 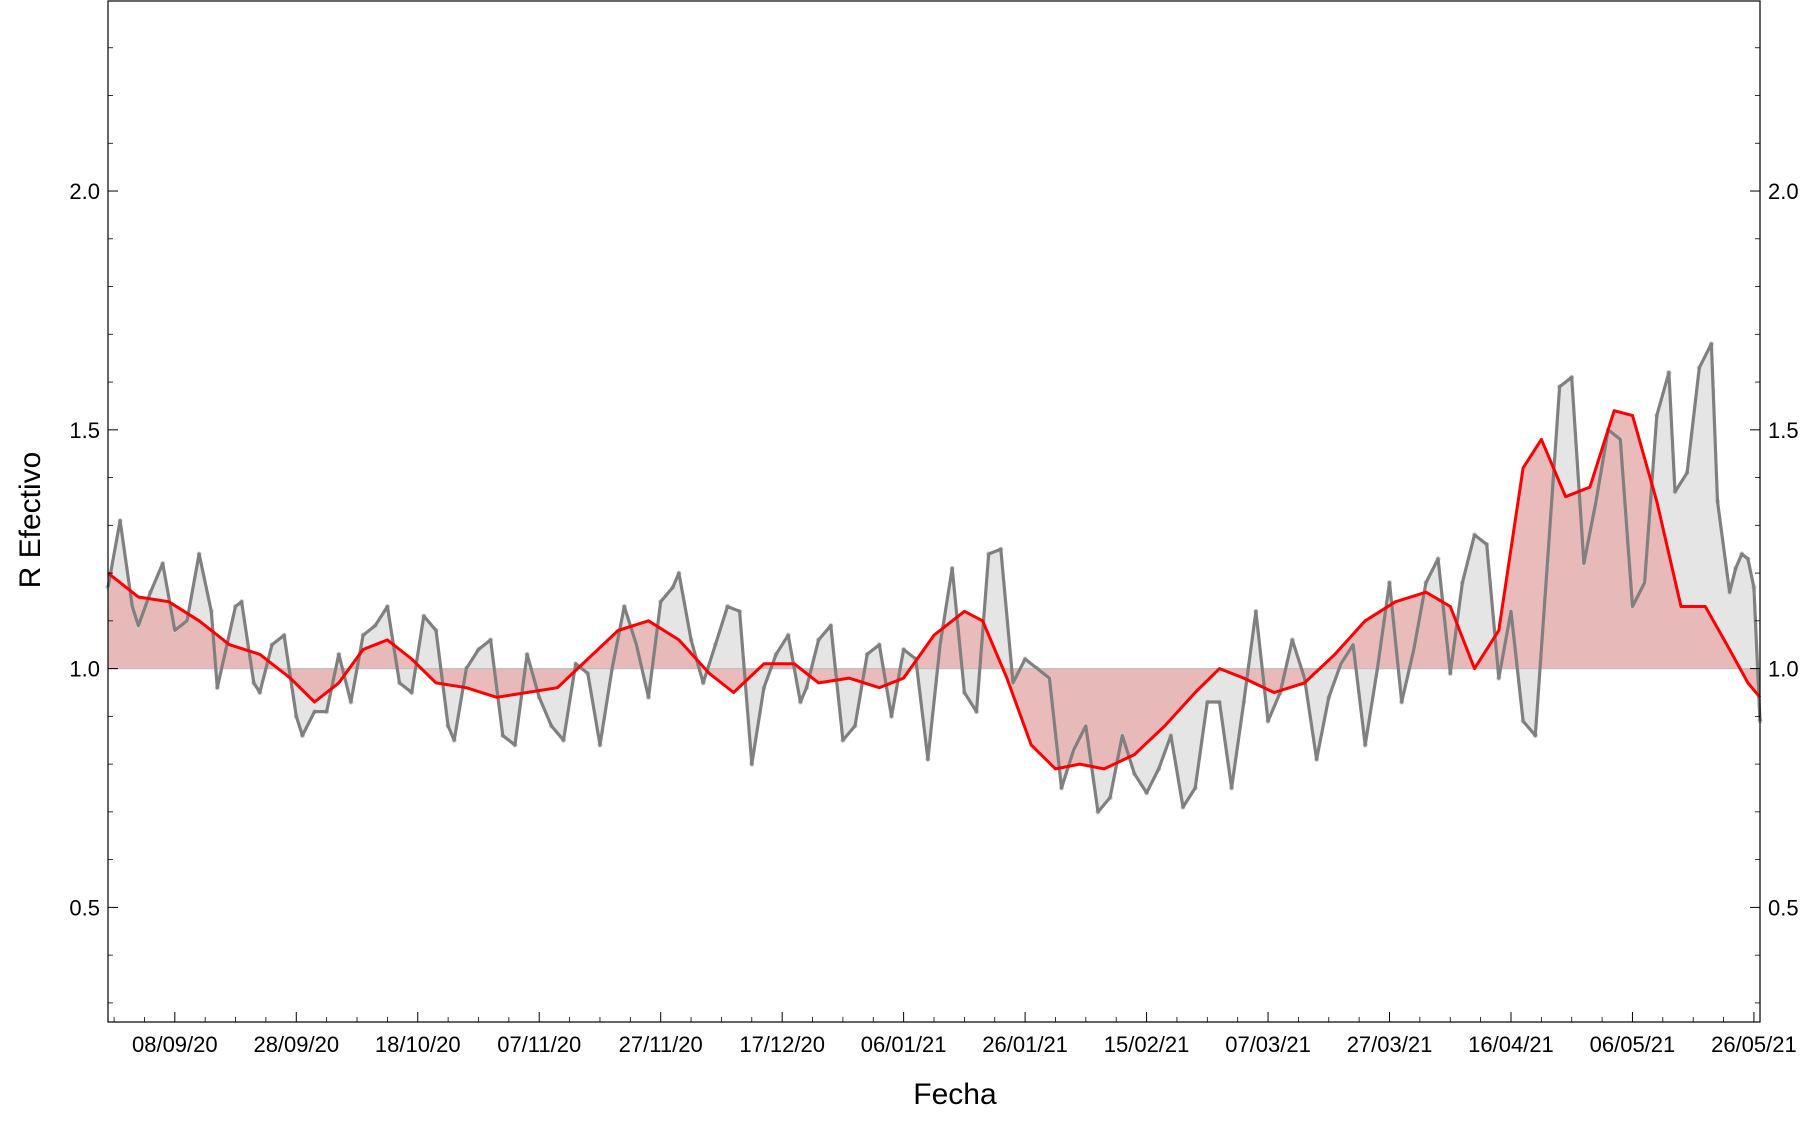 I want to click on y-tick-label-left: 1.0, so click(x=84, y=669).